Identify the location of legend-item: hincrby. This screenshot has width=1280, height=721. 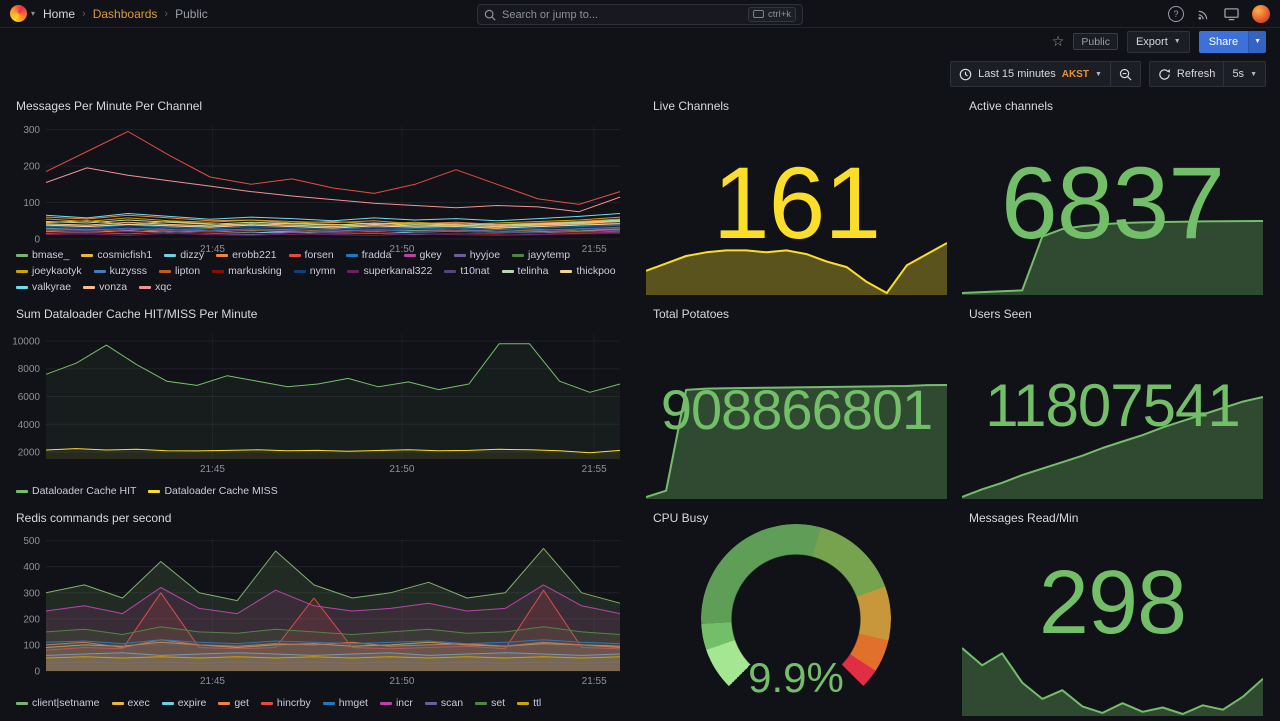
(285, 703).